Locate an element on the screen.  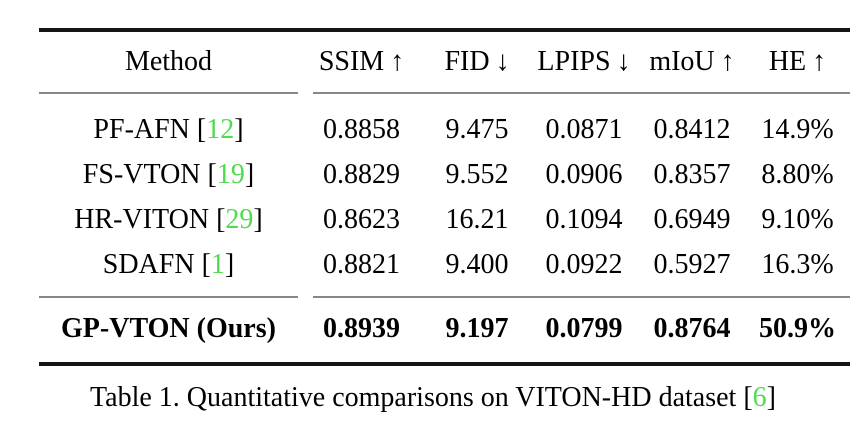
header-rule-metrics-segment is located at coordinates (581, 93).